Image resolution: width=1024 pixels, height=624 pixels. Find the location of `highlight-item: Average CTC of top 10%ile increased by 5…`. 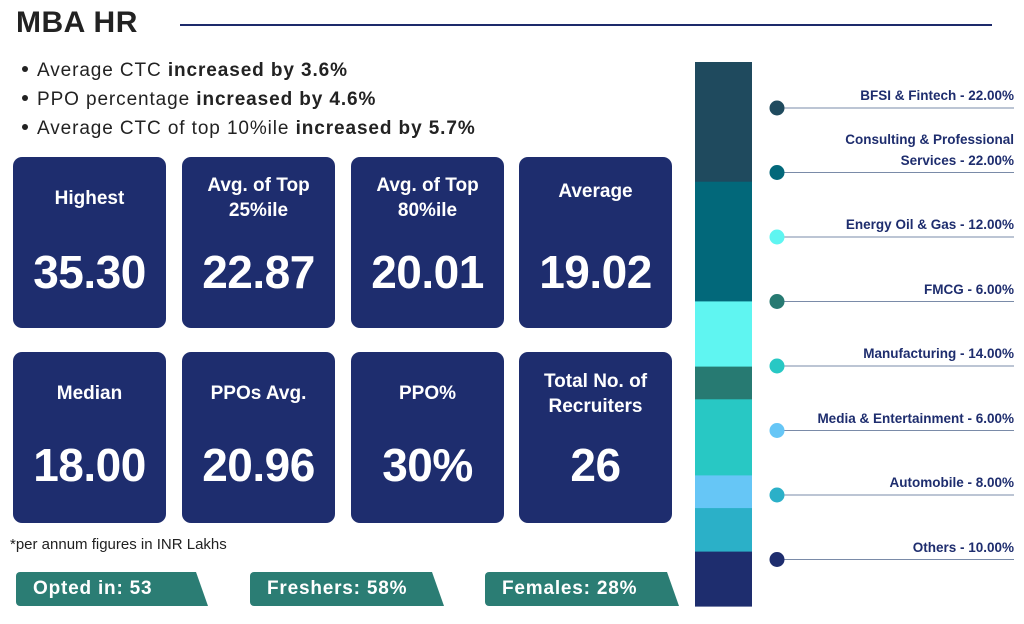

highlight-item: Average CTC of top 10%ile increased by 5… is located at coordinates (249, 128).